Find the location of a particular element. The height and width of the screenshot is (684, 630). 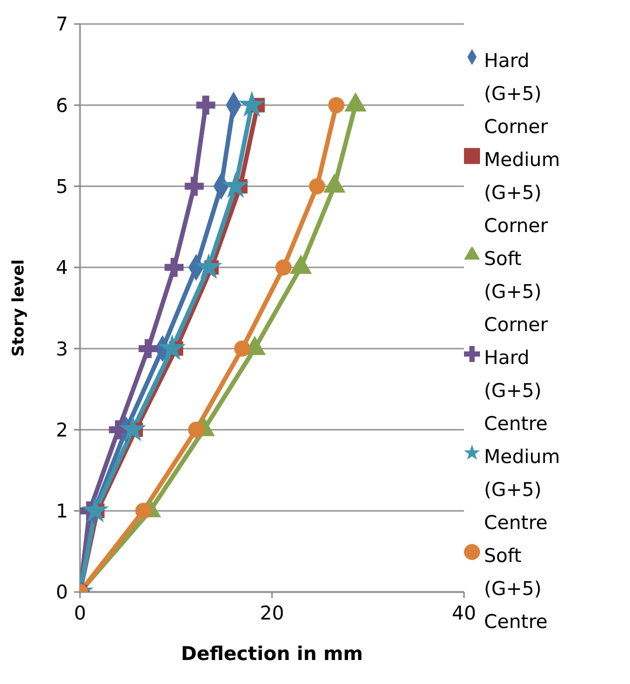

y-tick-label: 1 is located at coordinates (62, 511).